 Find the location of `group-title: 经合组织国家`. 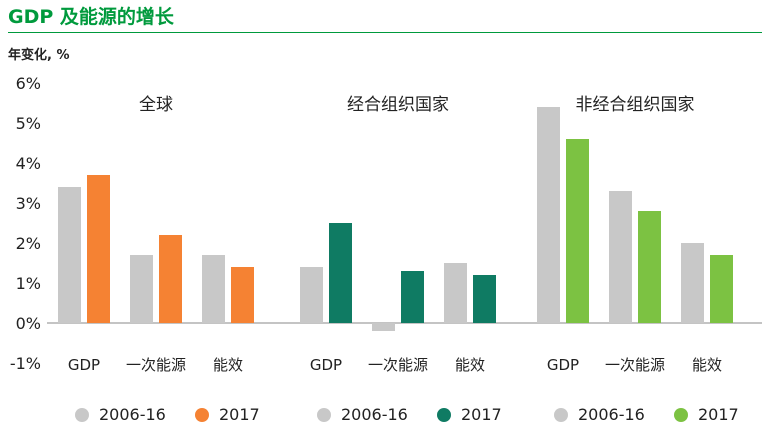

group-title: 经合组织国家 is located at coordinates (398, 105).